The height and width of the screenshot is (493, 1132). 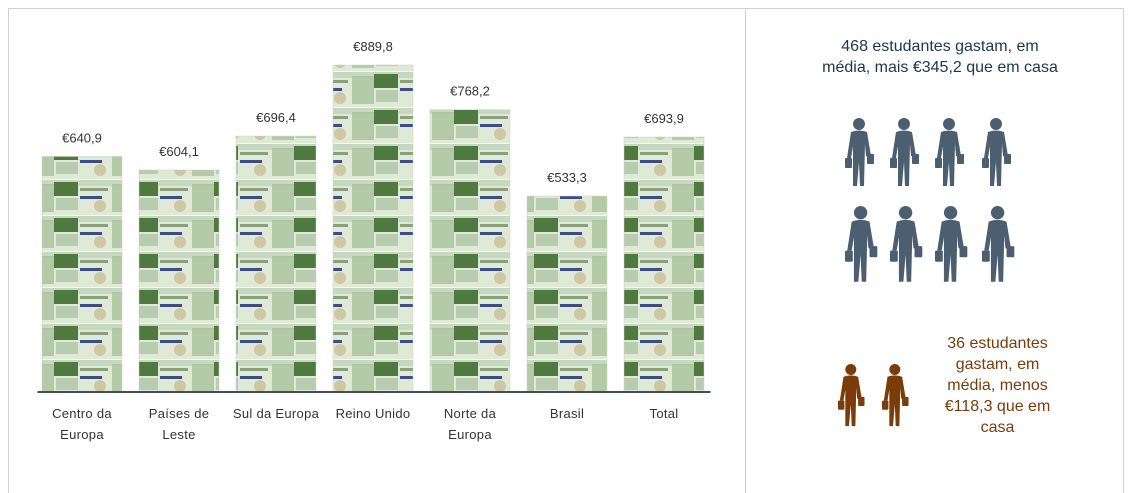 I want to click on value-label: €604,1, so click(x=179, y=151).